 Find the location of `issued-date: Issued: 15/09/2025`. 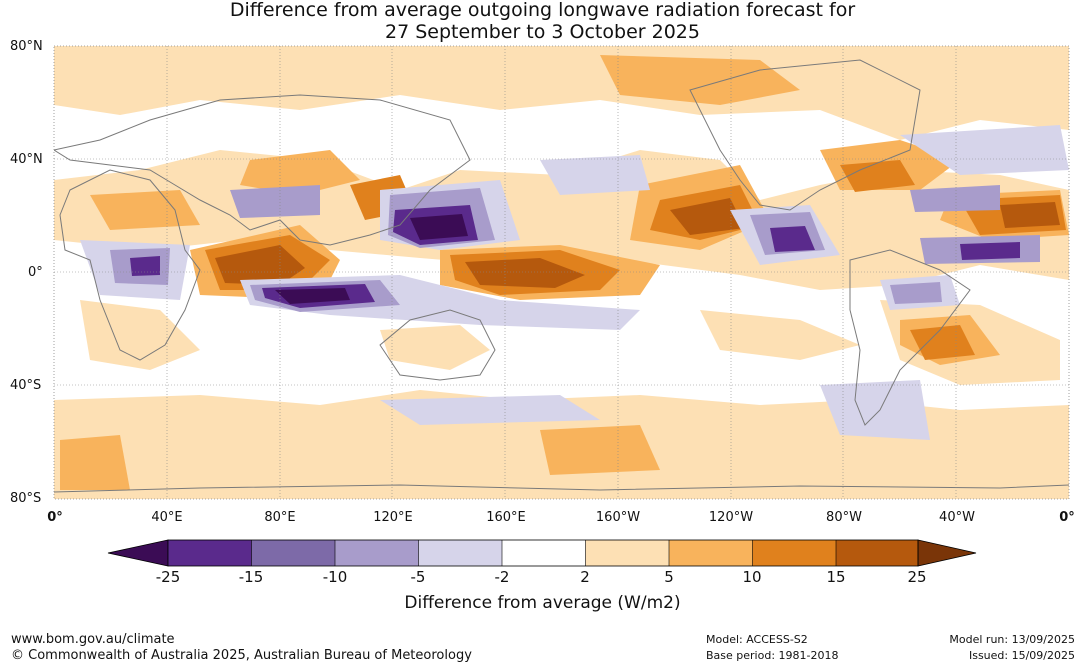

issued-date: Issued: 15/09/2025 is located at coordinates (1021, 655).